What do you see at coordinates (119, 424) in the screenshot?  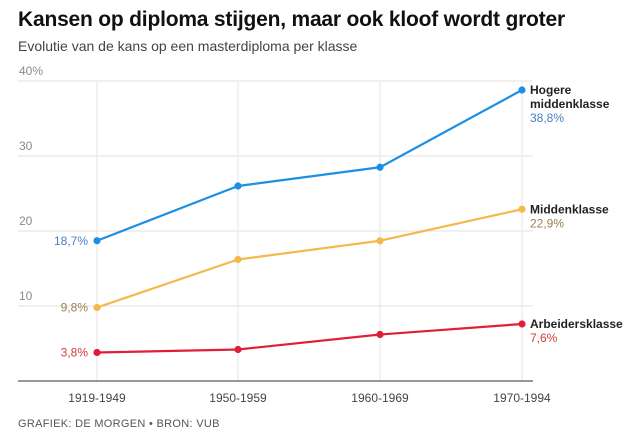 I see `chart-footer: GRAFIEK: DE MORGEN • BRON: VUB` at bounding box center [119, 424].